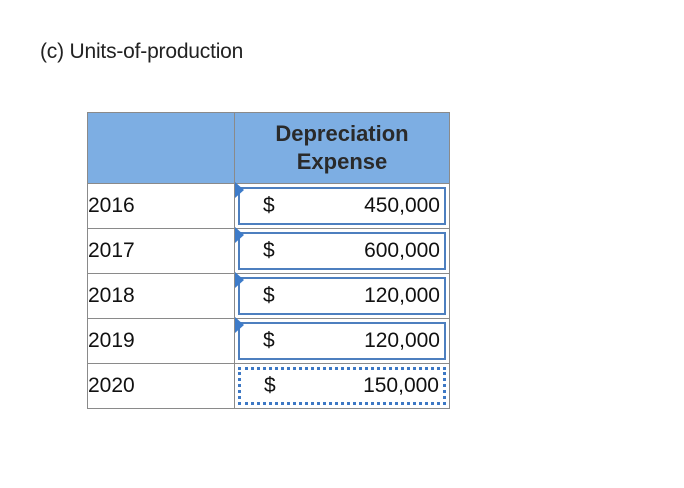  I want to click on year-cell: 2020, so click(161, 386).